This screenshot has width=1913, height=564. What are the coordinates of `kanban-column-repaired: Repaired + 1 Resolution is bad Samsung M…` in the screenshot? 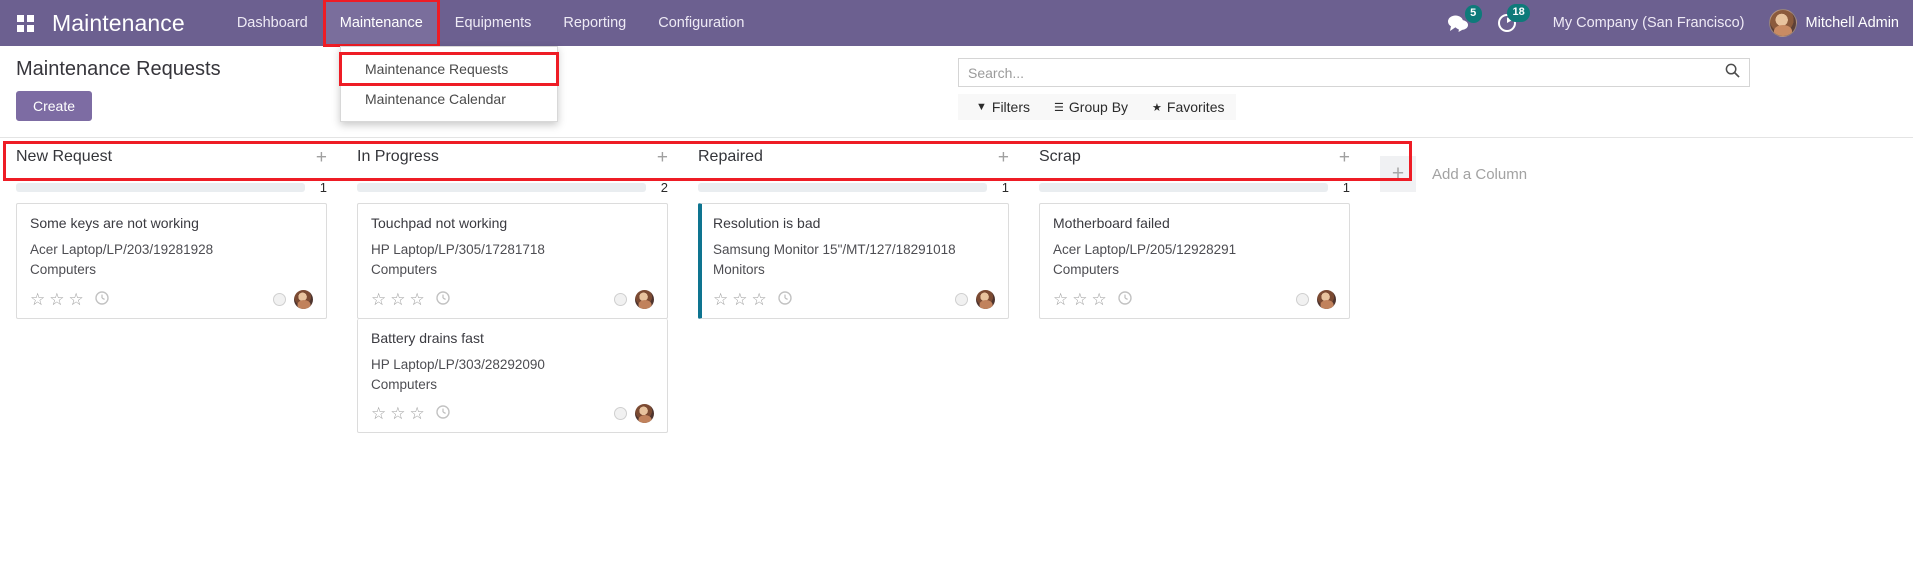 It's located at (852, 228).